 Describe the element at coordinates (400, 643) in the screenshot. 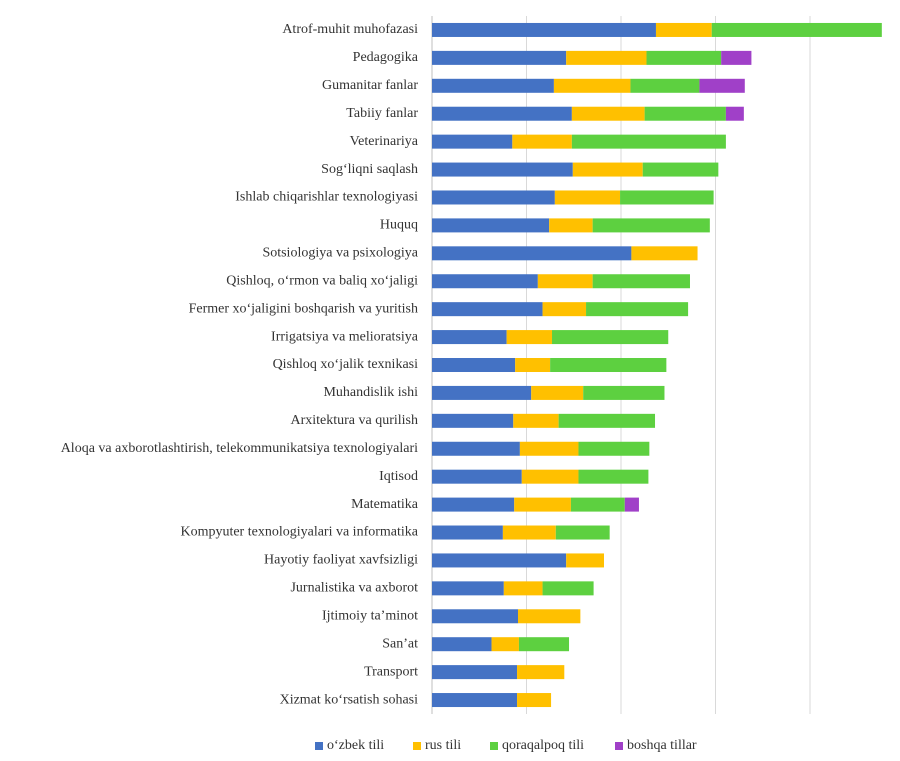

I see `y-tick-label: San’at` at that location.